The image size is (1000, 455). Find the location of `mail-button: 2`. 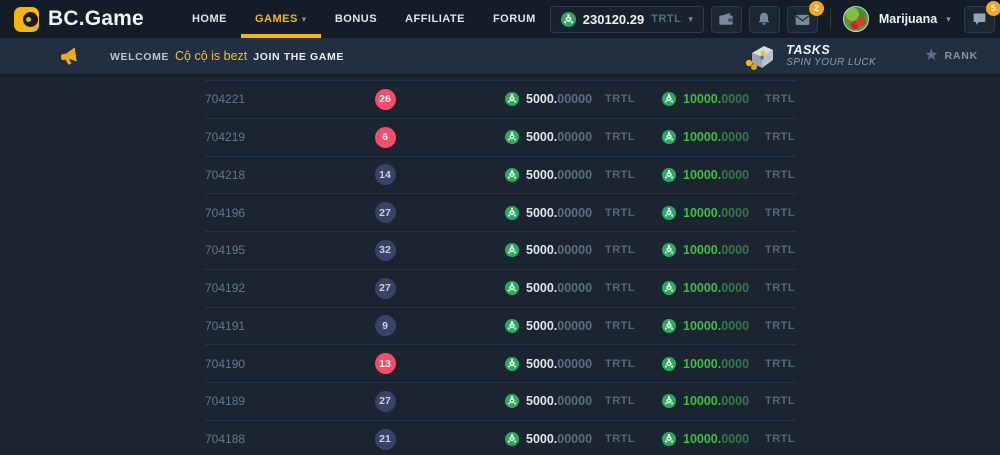

mail-button: 2 is located at coordinates (805, 16).